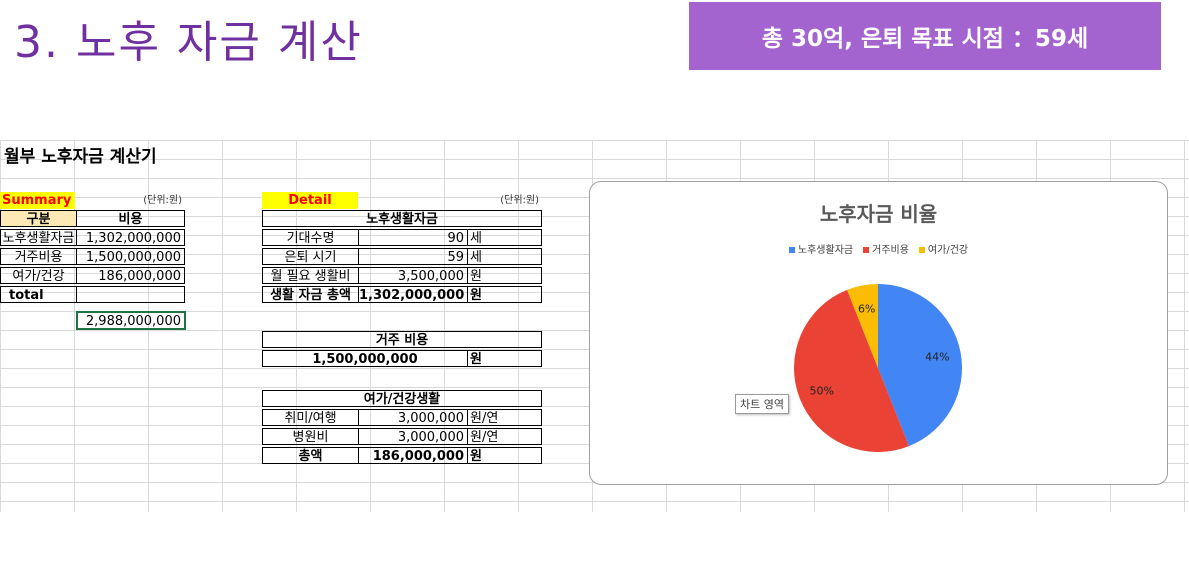 The width and height of the screenshot is (1189, 573). Describe the element at coordinates (162, 200) in the screenshot. I see `summary-unit: (단위:원)` at that location.